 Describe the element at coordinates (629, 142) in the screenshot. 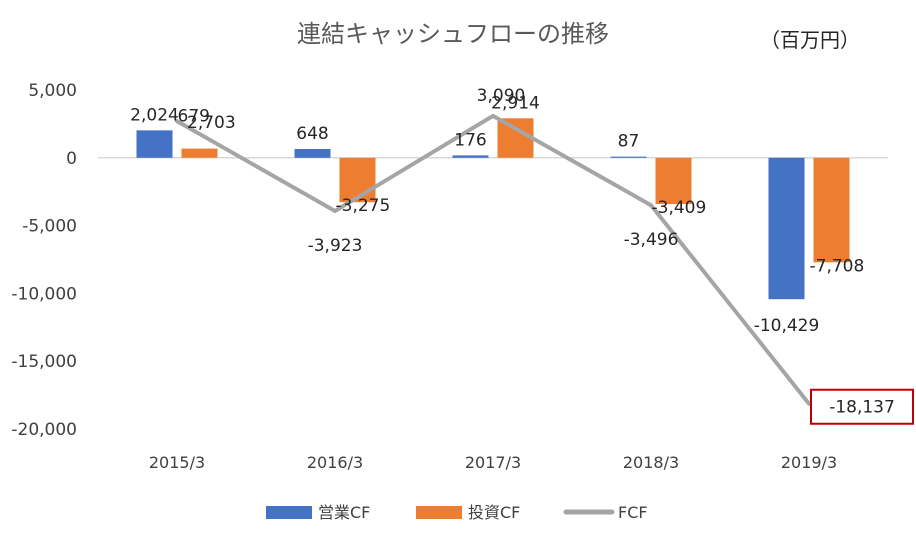

I see `data-label-operating-cf: 87` at that location.